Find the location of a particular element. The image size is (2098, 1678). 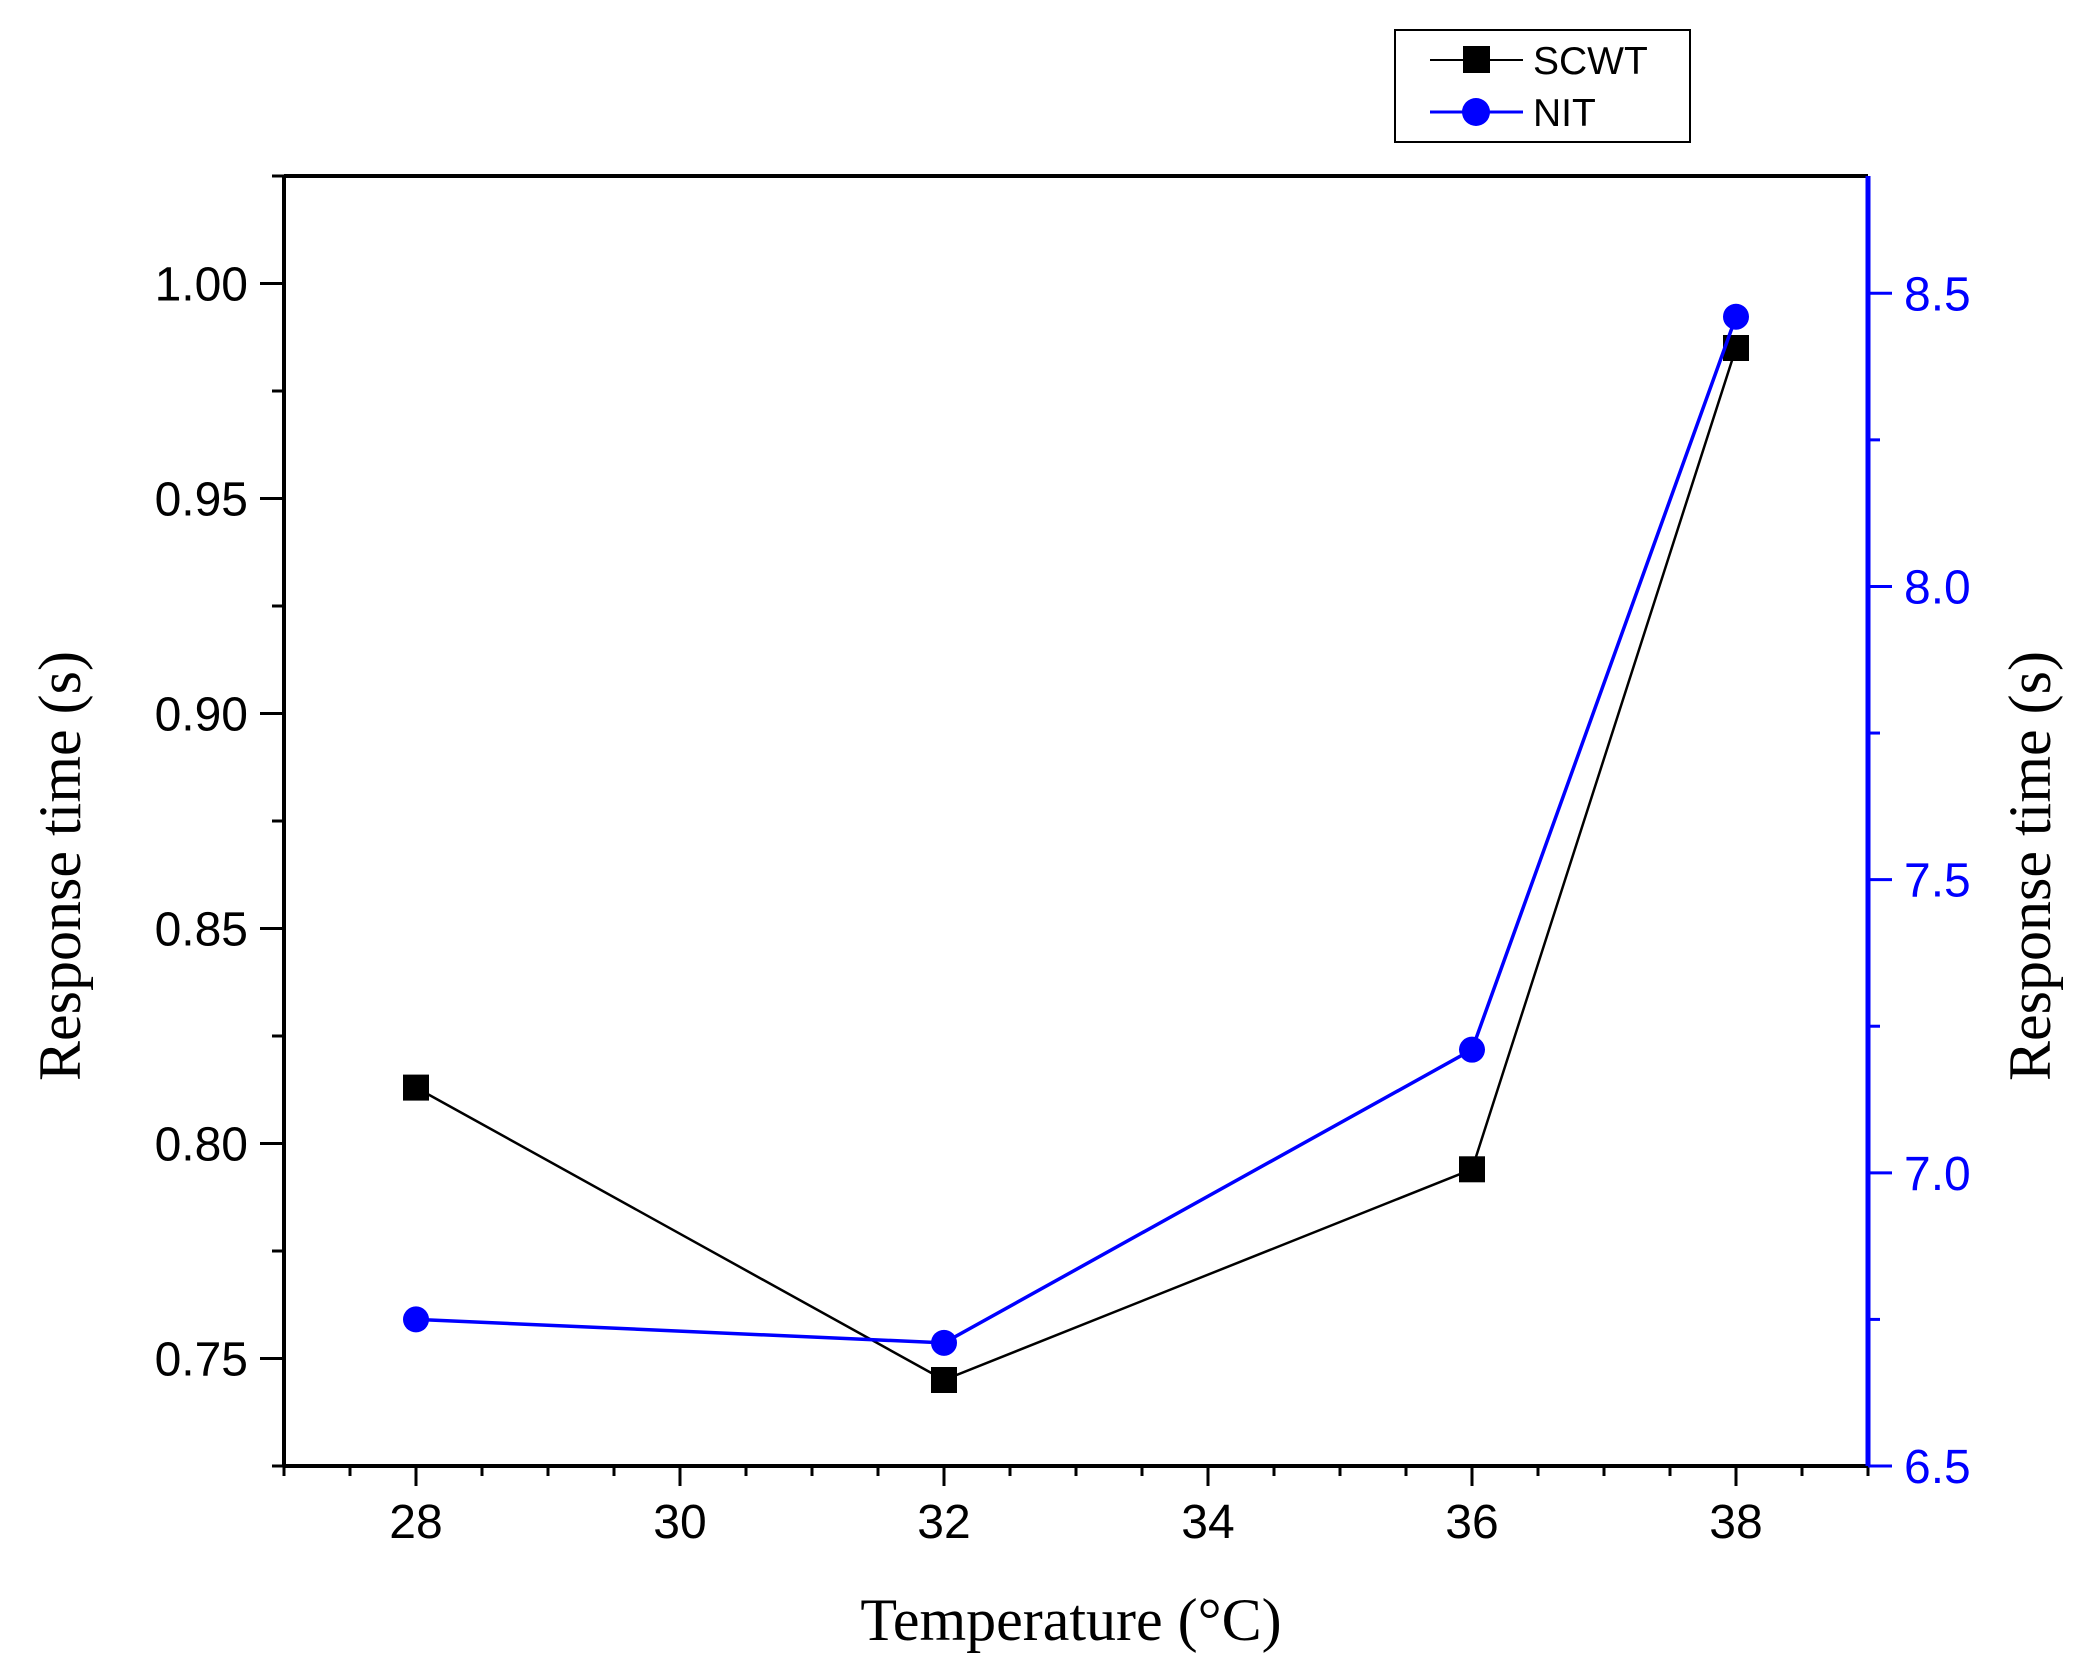

x-tick-label: 32 is located at coordinates (943, 1522).